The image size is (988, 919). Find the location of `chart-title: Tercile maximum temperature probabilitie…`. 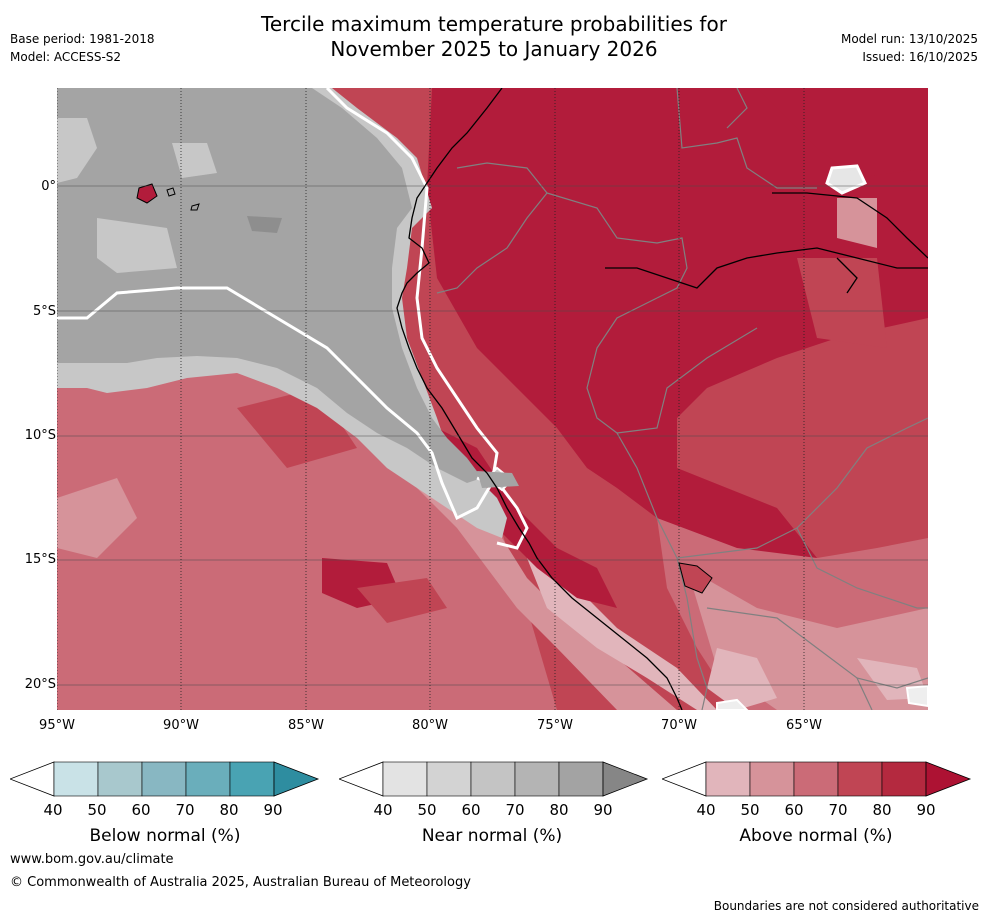

chart-title: Tercile maximum temperature probabilitie… is located at coordinates (494, 37).